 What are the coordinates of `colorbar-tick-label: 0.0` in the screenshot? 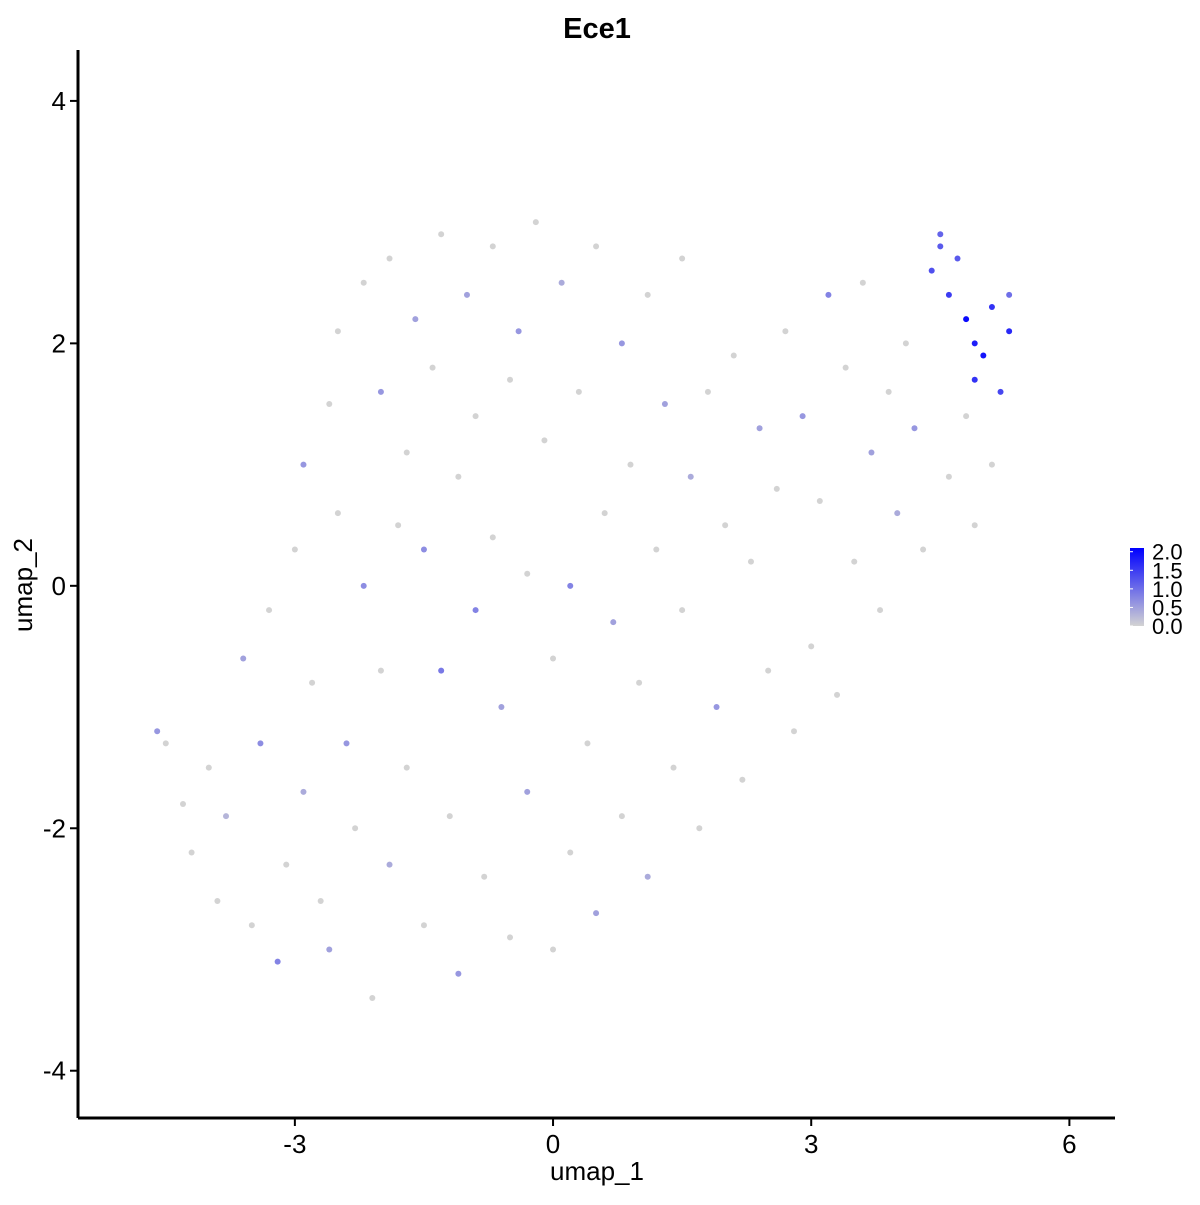 It's located at (1167, 626).